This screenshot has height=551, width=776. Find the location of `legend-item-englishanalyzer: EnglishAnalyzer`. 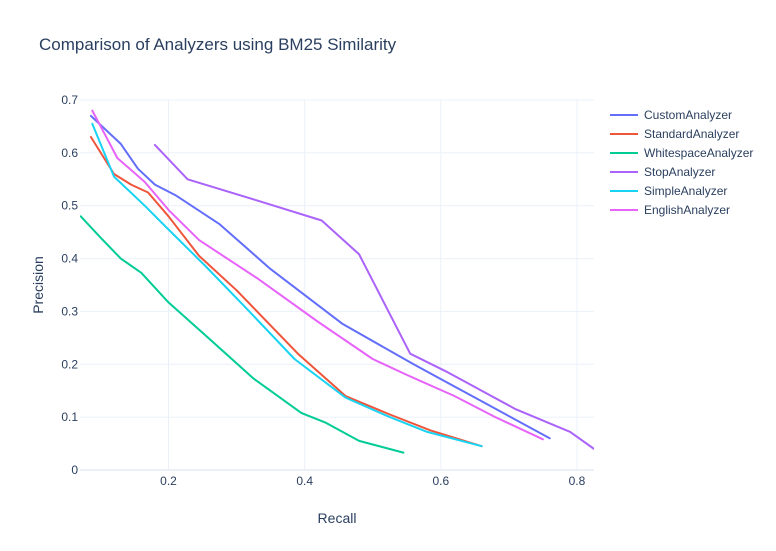

legend-item-englishanalyzer: EnglishAnalyzer is located at coordinates (670, 210).